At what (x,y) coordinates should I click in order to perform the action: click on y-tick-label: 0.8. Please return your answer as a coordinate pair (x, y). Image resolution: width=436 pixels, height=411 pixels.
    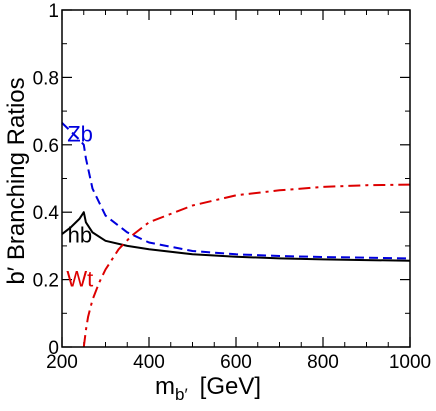
    Looking at the image, I should click on (46, 78).